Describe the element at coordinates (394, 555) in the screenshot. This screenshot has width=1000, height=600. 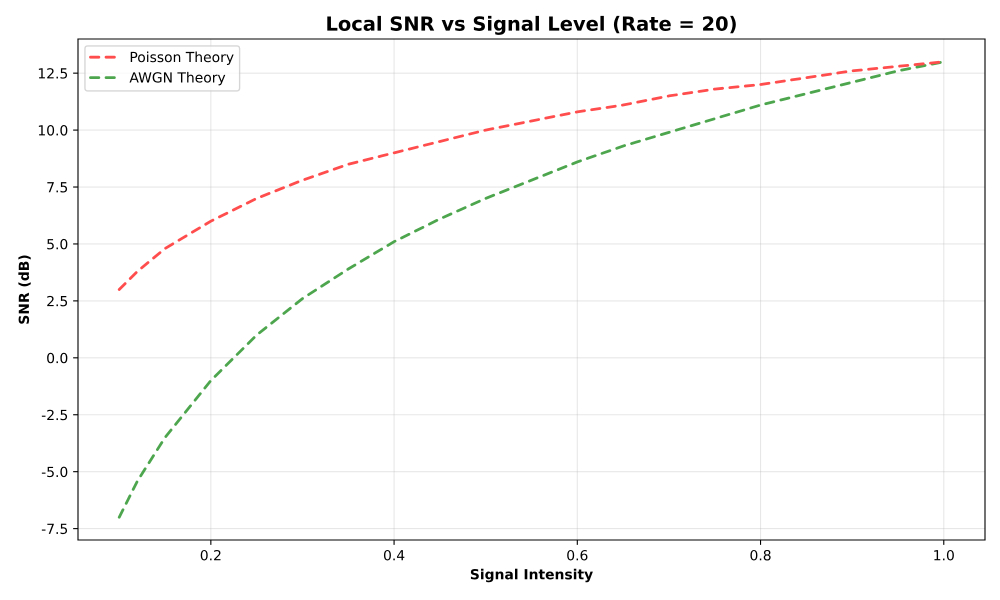
I see `x-tick-label: 0.4` at that location.